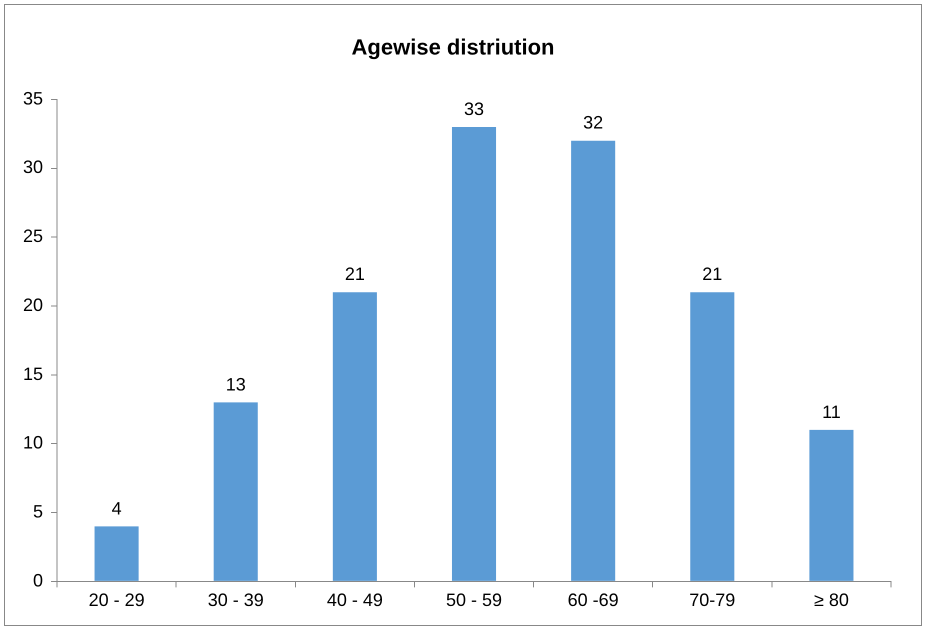  What do you see at coordinates (593, 600) in the screenshot?
I see `x-tick-label: 60 -69` at bounding box center [593, 600].